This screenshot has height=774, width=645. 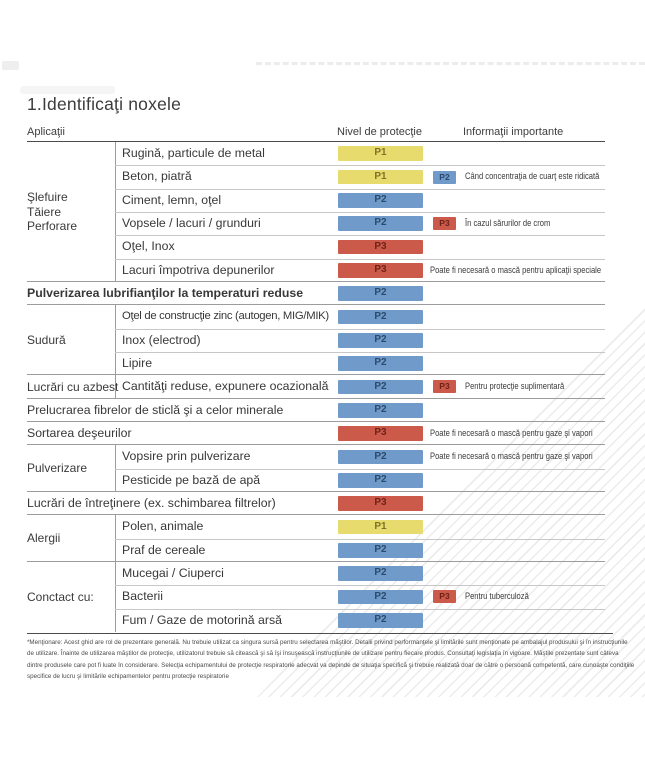 What do you see at coordinates (198, 269) in the screenshot?
I see `application-label: Lacuri împotriva depunerilor` at bounding box center [198, 269].